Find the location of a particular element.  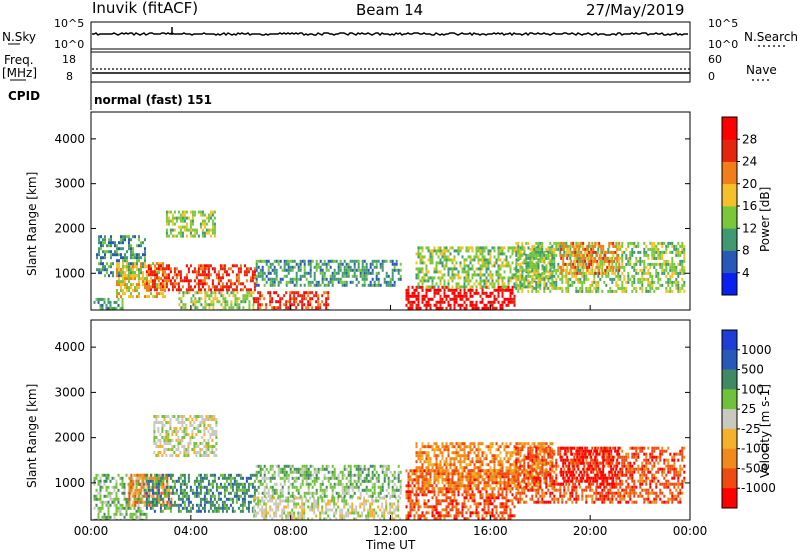

colorbar-tick-label: -25 is located at coordinates (751, 429).